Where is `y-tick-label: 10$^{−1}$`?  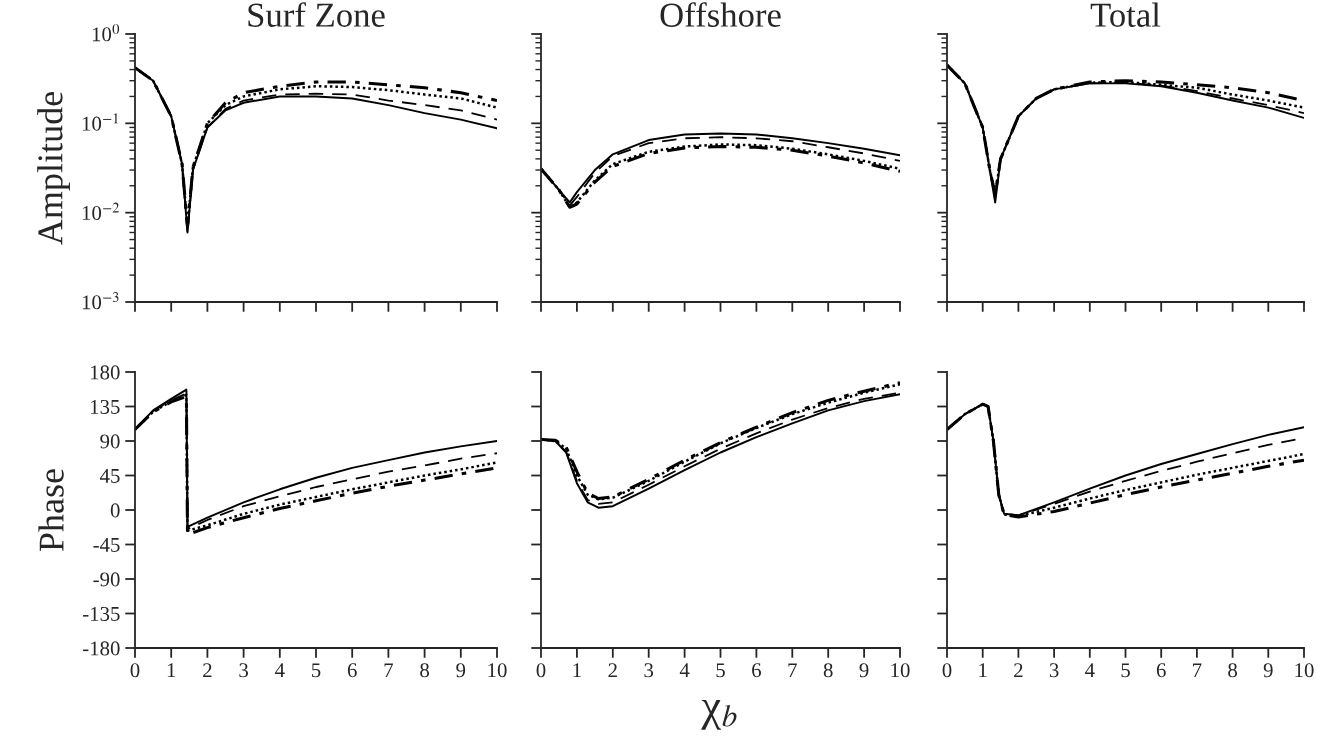
y-tick-label: 10$^{−1}$ is located at coordinates (100, 122).